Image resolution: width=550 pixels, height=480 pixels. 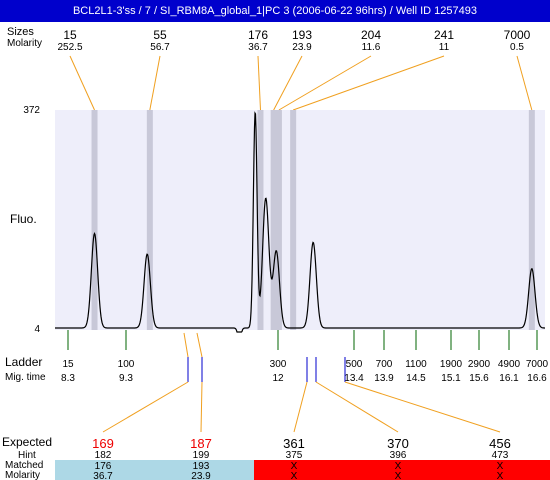 I want to click on hint-value-label: 199, so click(x=201, y=455).